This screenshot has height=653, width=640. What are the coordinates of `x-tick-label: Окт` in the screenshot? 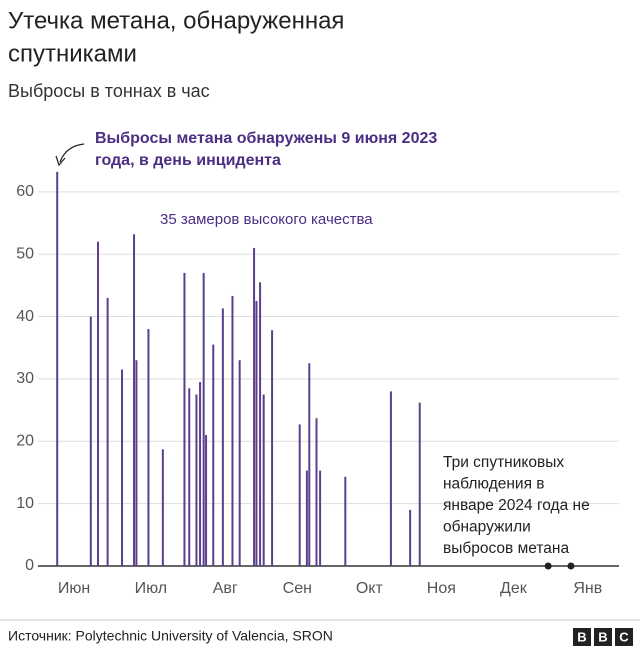 It's located at (370, 588).